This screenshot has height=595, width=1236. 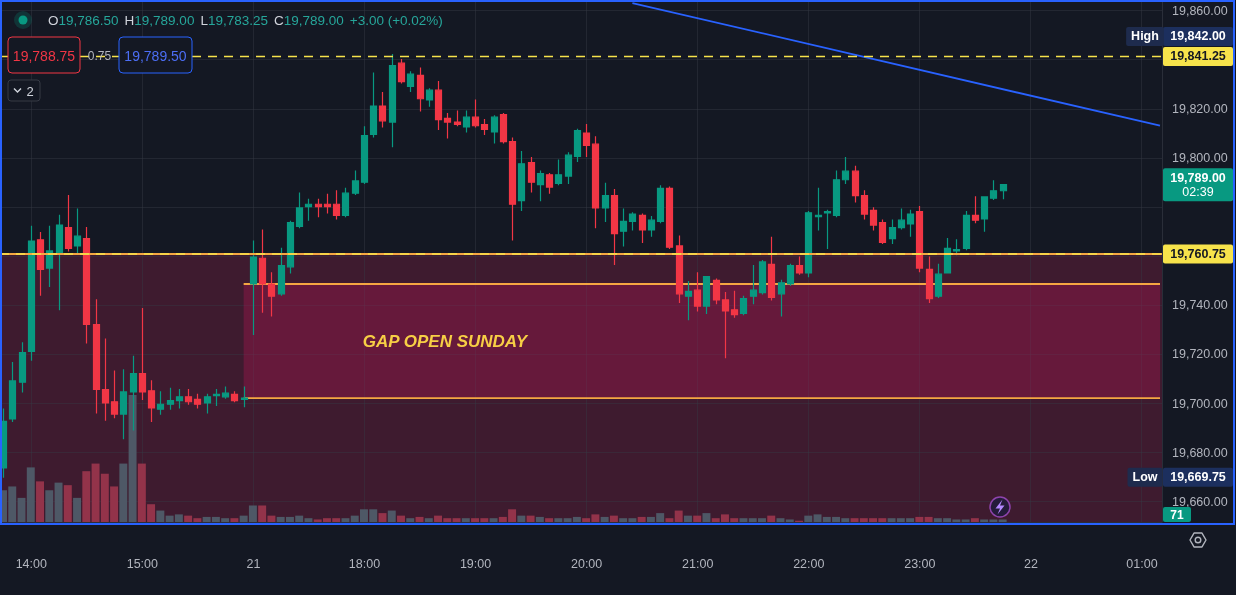 I want to click on x-tick-label: 19:00, so click(x=475, y=563).